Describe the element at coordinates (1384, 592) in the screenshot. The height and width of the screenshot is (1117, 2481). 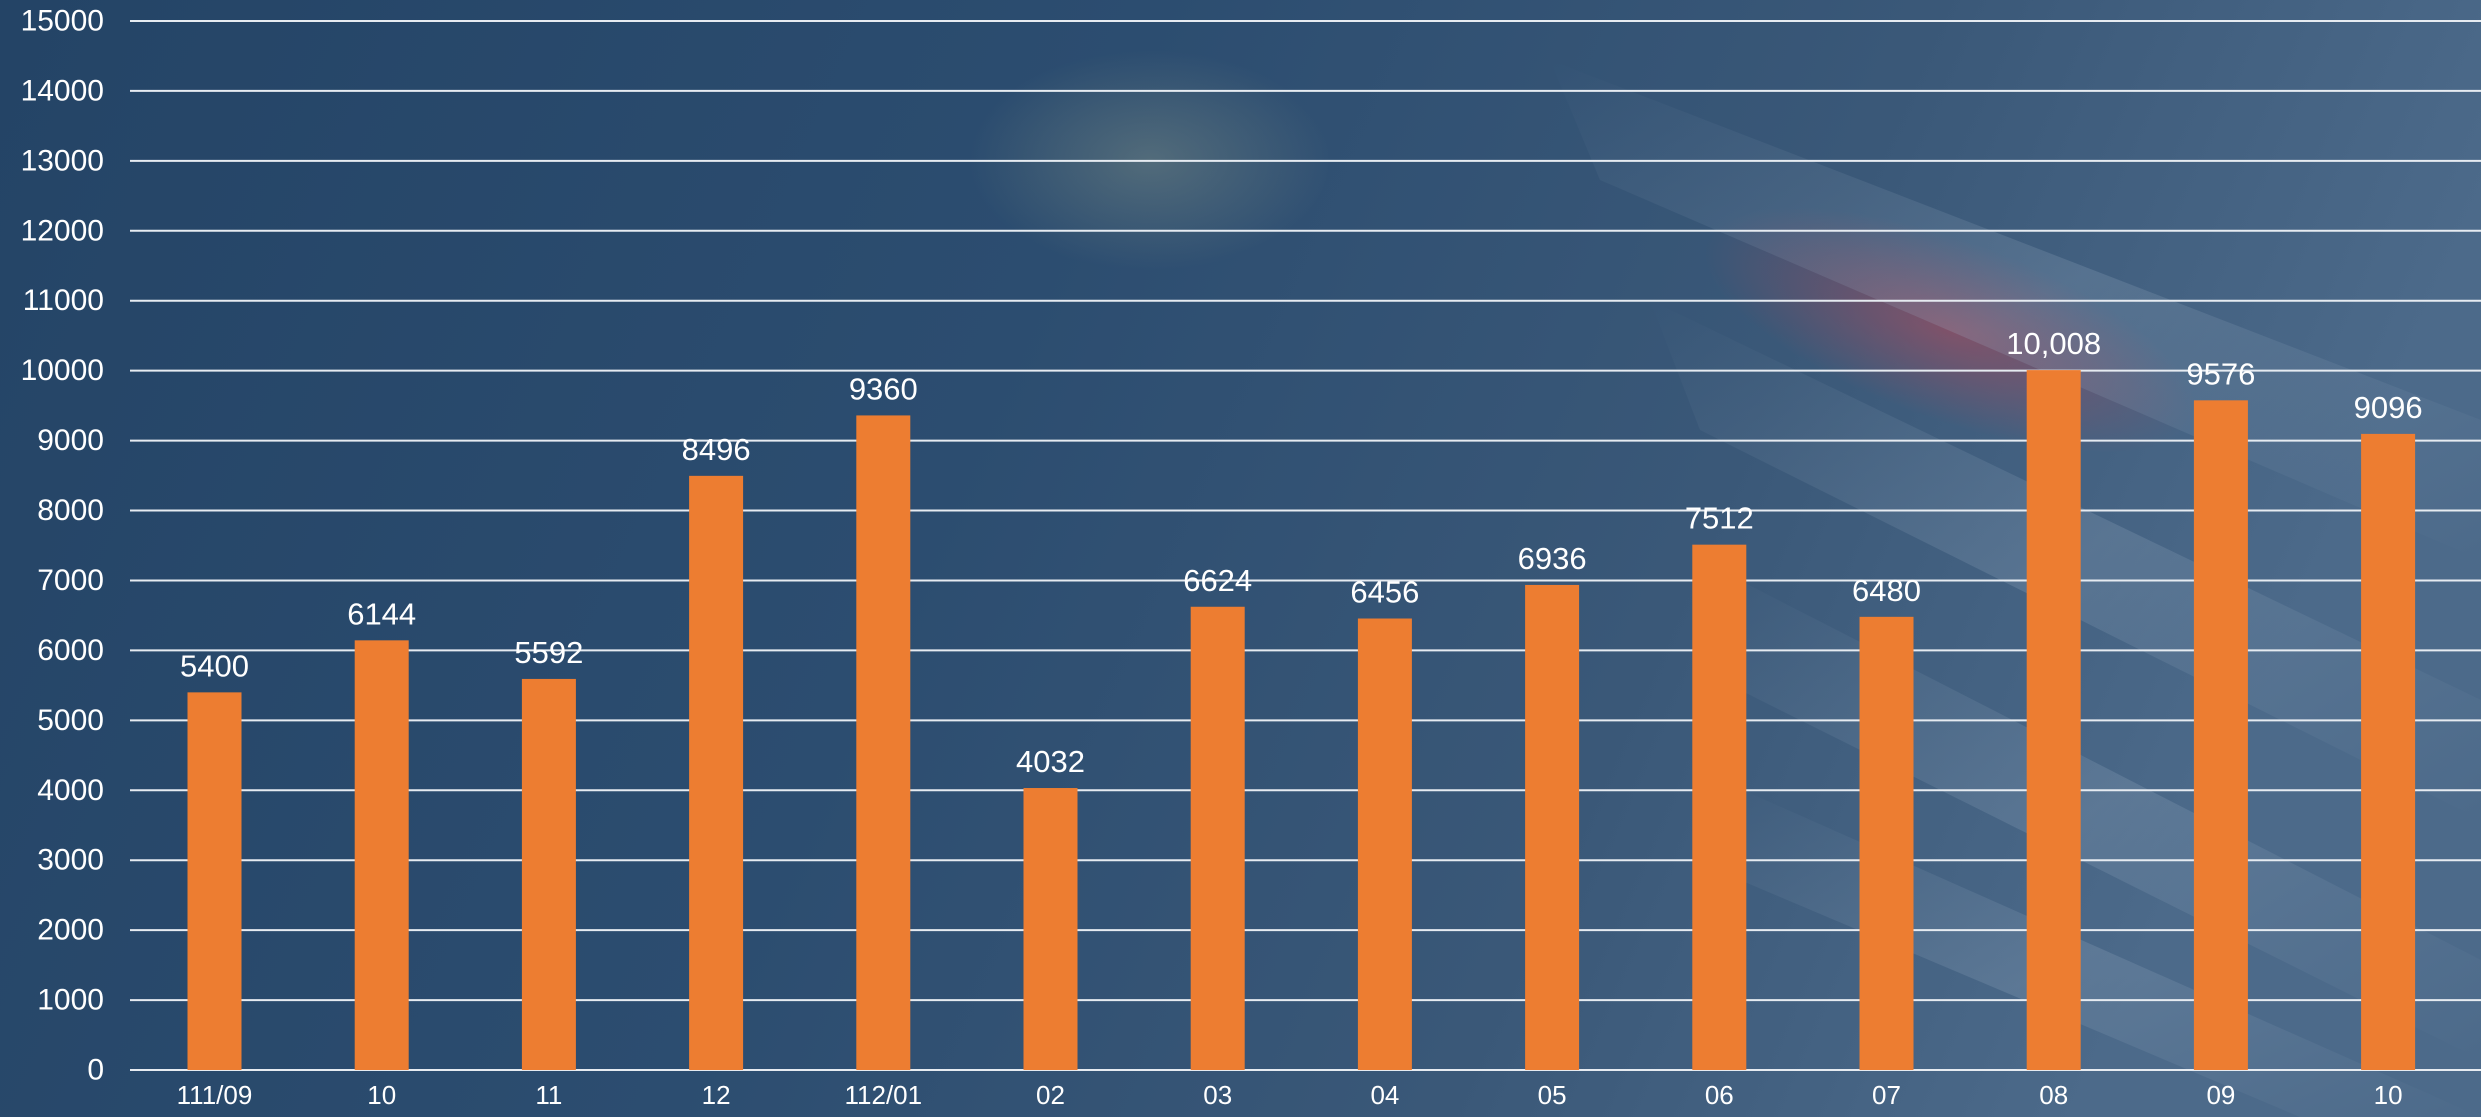
I see `data-label: 6456` at that location.